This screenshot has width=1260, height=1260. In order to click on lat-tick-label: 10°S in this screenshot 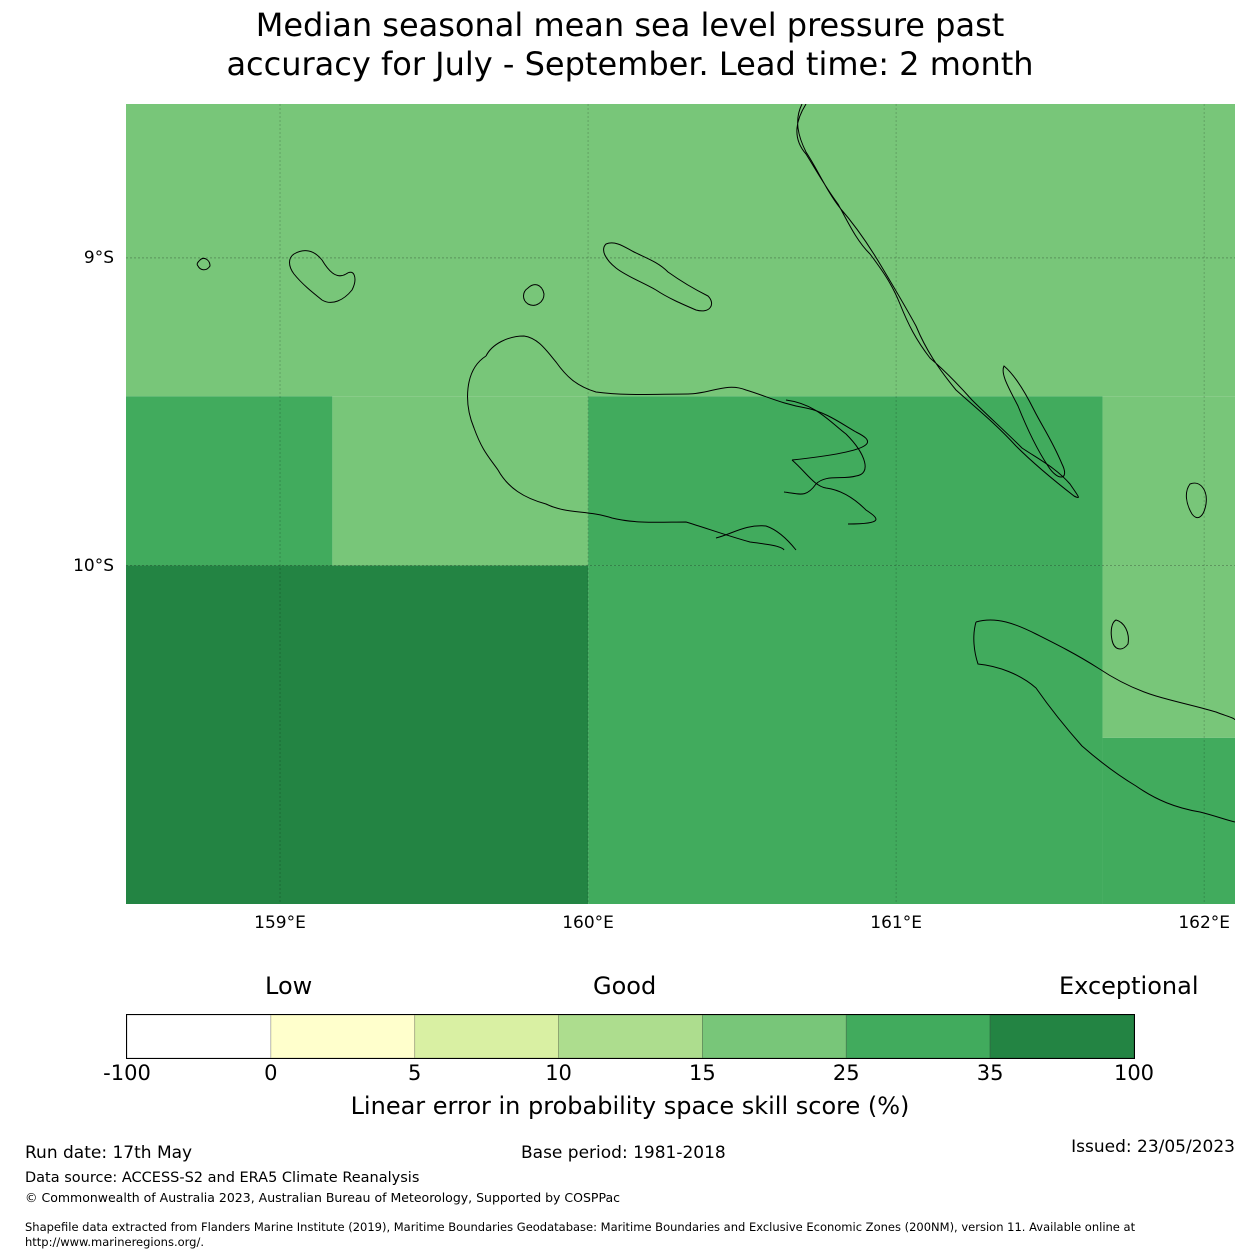, I will do `click(93, 565)`.